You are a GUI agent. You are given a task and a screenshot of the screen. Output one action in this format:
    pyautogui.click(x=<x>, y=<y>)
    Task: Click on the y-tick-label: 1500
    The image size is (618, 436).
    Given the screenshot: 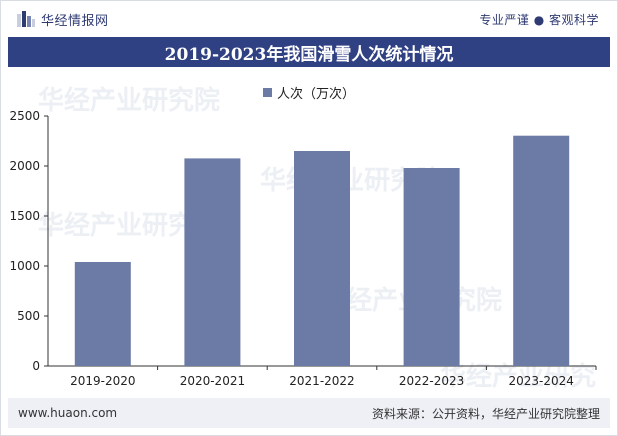 What is the action you would take?
    pyautogui.click(x=24, y=216)
    